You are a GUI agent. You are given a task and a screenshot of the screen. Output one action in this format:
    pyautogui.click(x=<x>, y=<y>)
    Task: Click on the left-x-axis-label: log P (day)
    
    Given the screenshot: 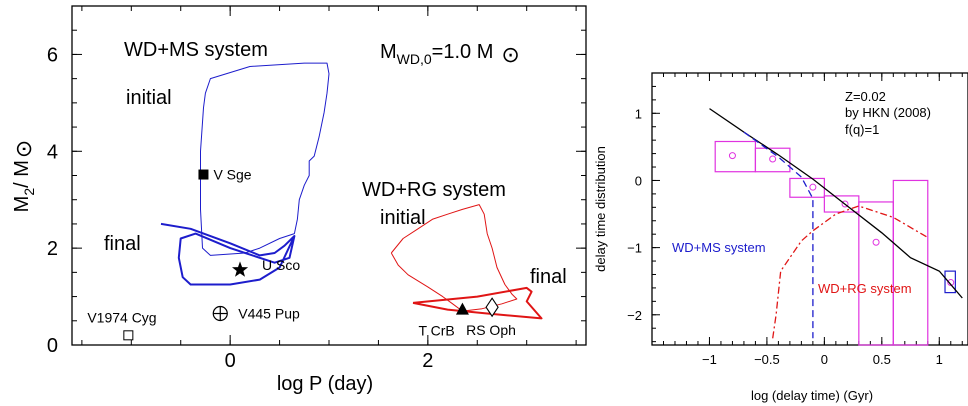 What is the action you would take?
    pyautogui.click(x=325, y=384)
    